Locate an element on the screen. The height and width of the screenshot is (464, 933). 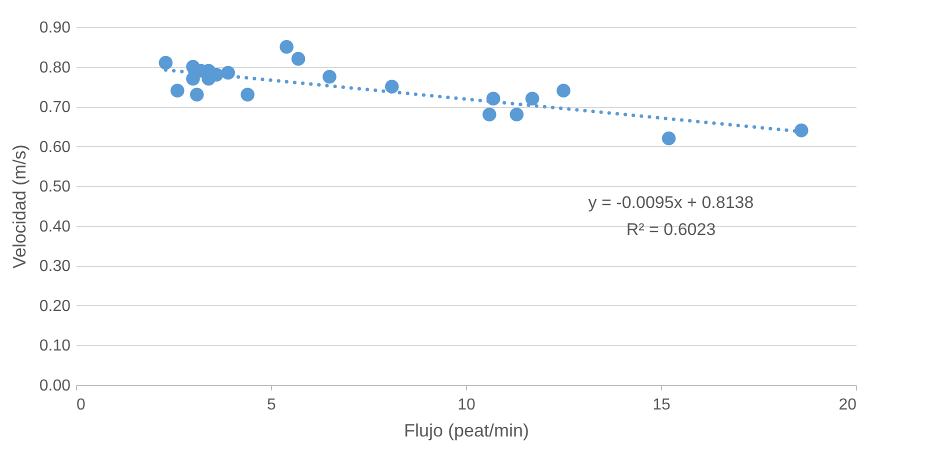
y-tick-label: 0.40 is located at coordinates (55, 227).